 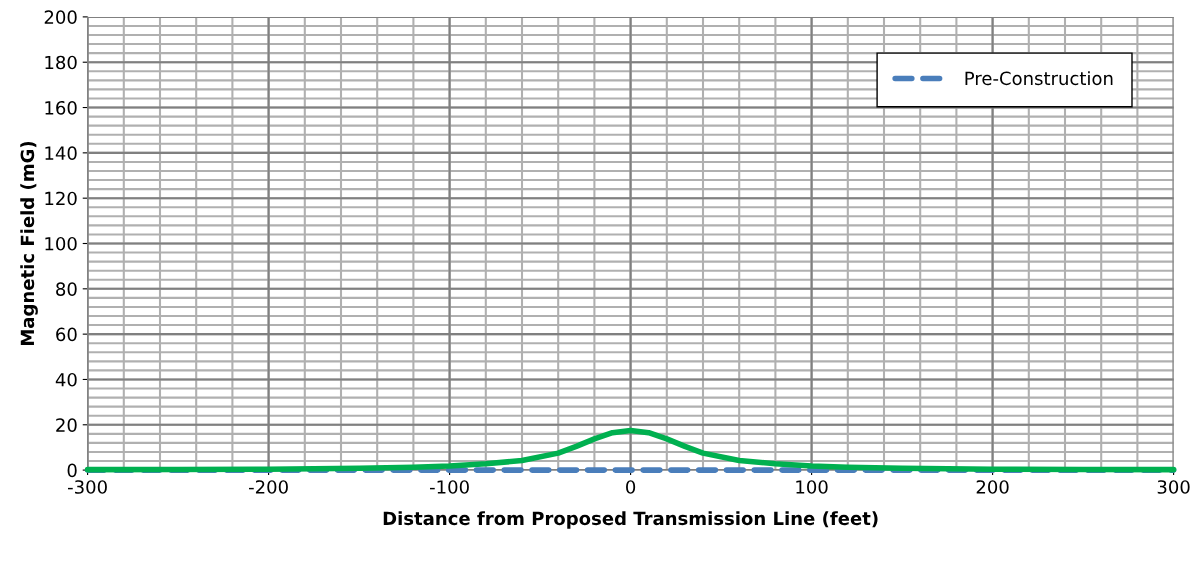 I want to click on x-tick-label: -300, so click(x=87, y=487).